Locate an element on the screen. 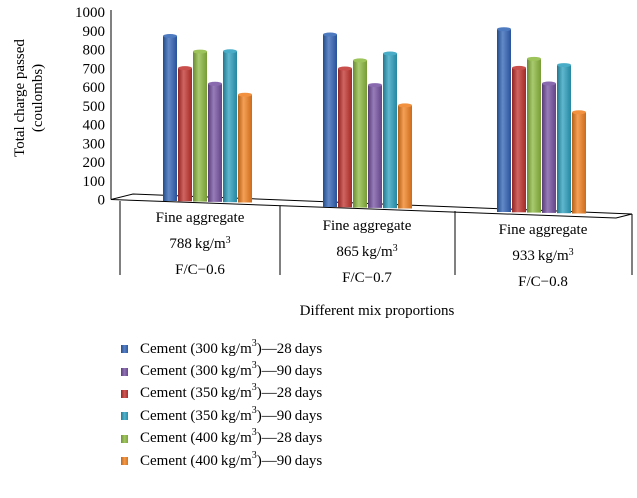  legend-item: Cement (400 kg/m3)—28 days is located at coordinates (220, 439).